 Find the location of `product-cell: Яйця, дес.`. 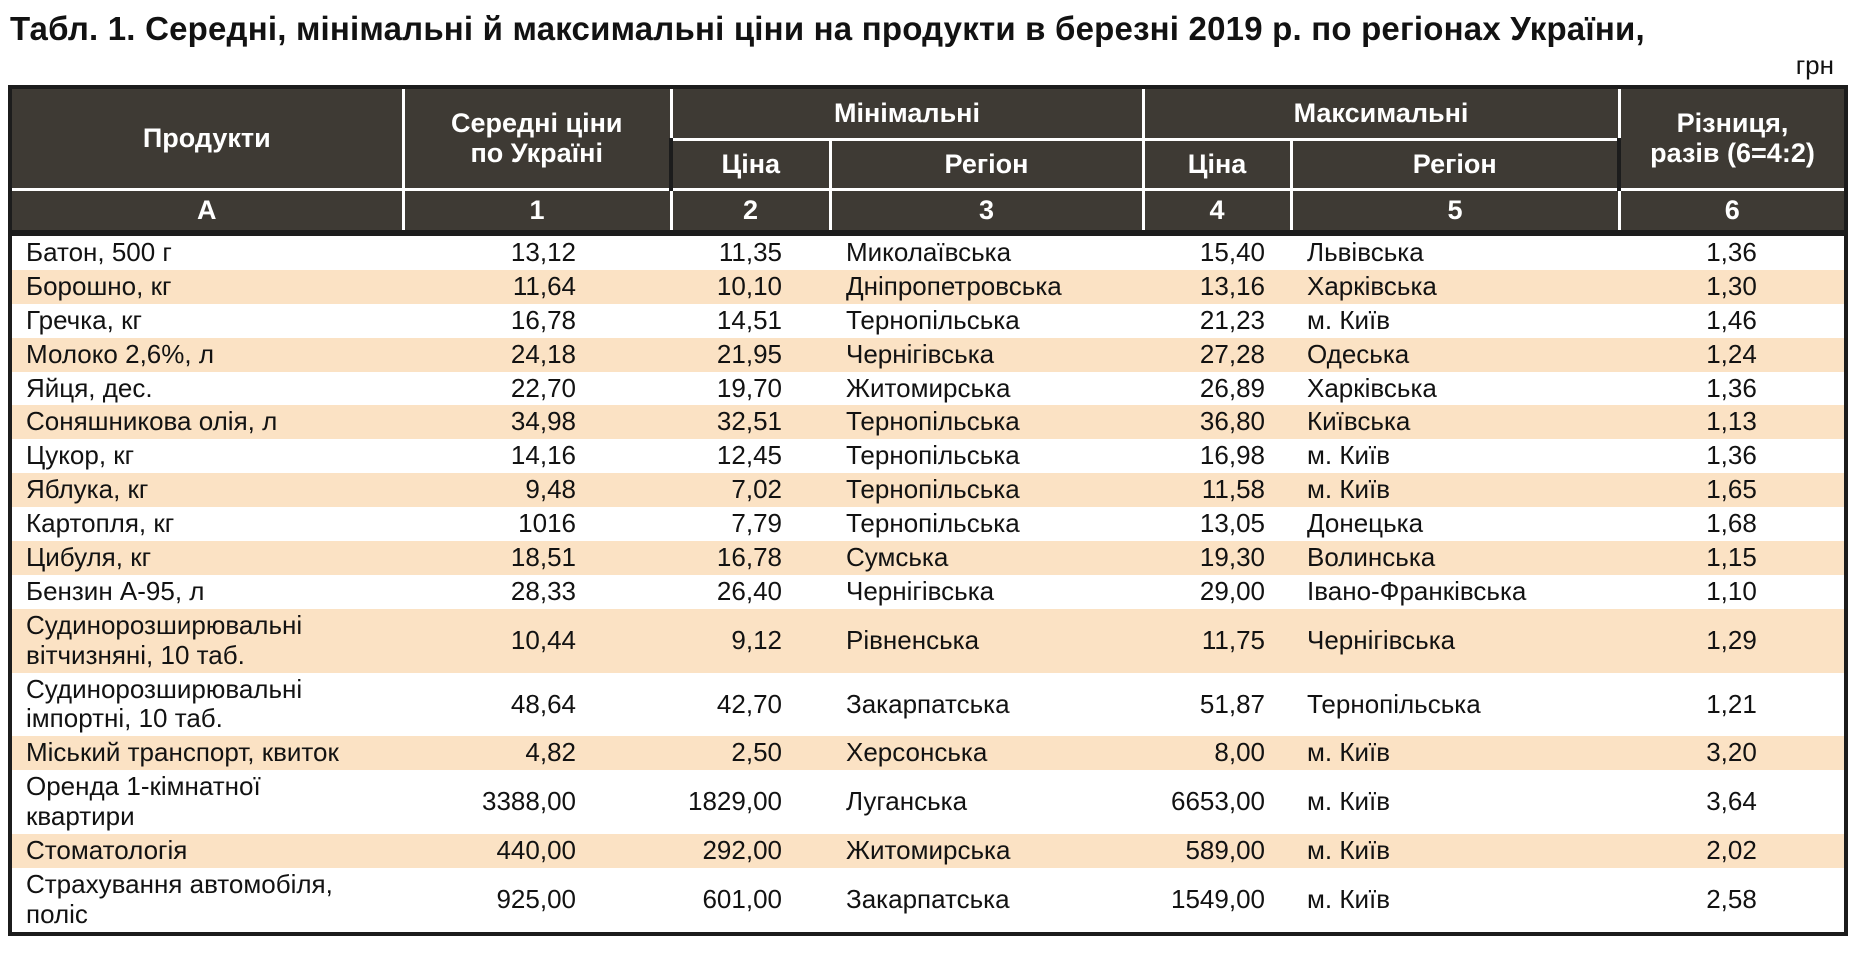

product-cell: Яйця, дес. is located at coordinates (89, 387).